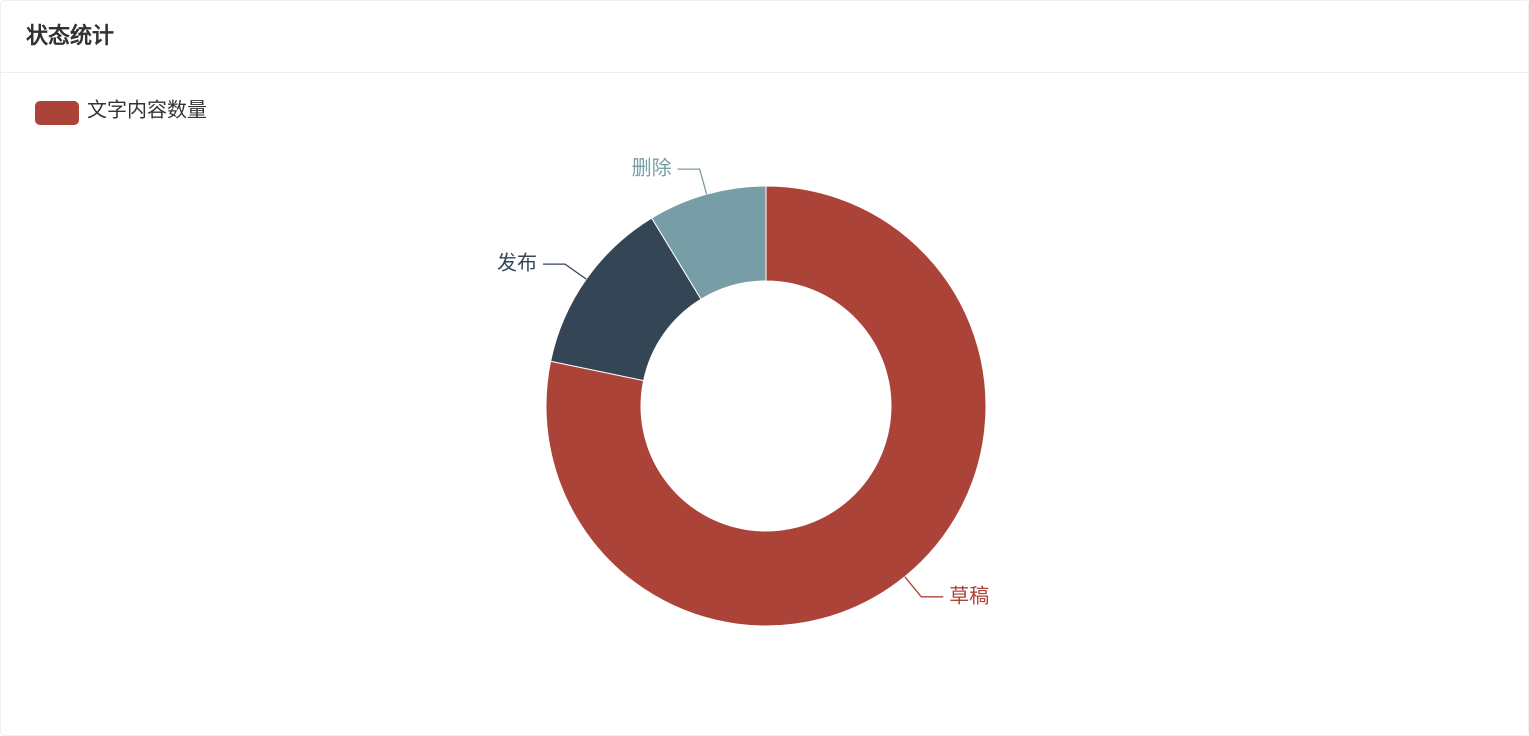 Image resolution: width=1529 pixels, height=736 pixels. I want to click on slice-label: 发布, so click(517, 263).